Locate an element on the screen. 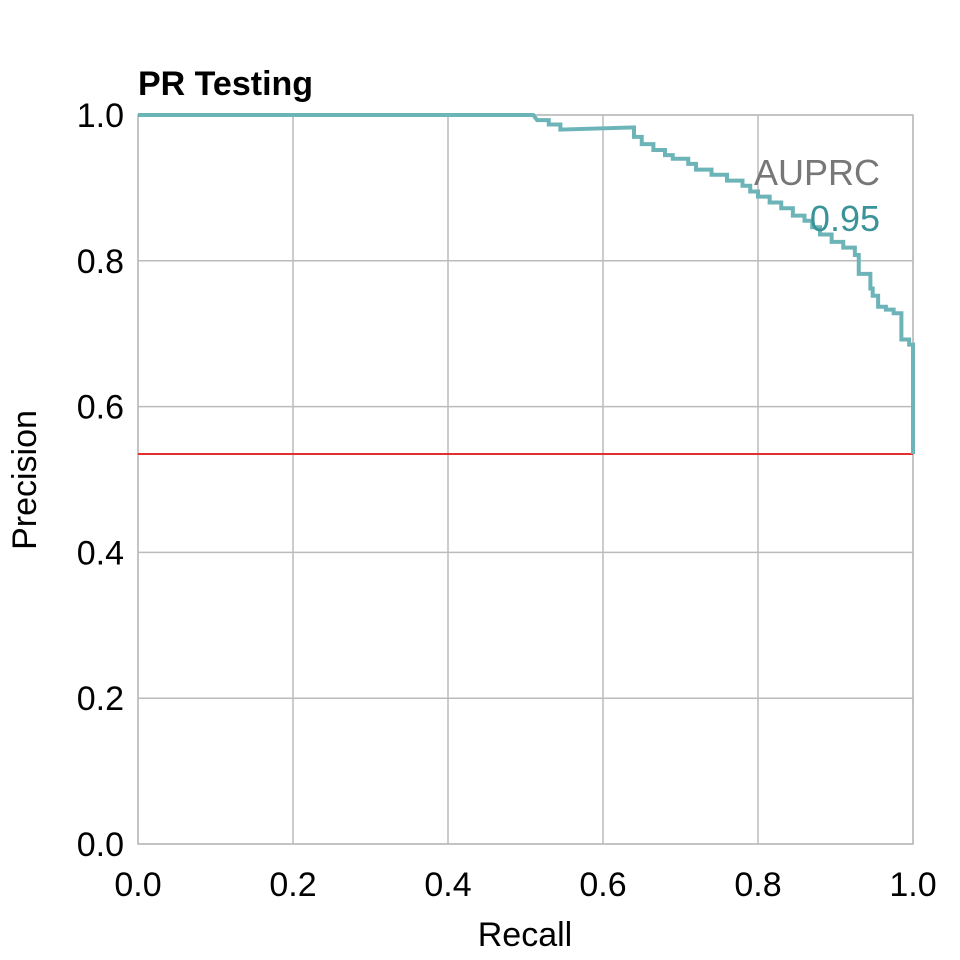 This screenshot has width=960, height=960. x-tick-label: 0.2 is located at coordinates (292, 885).